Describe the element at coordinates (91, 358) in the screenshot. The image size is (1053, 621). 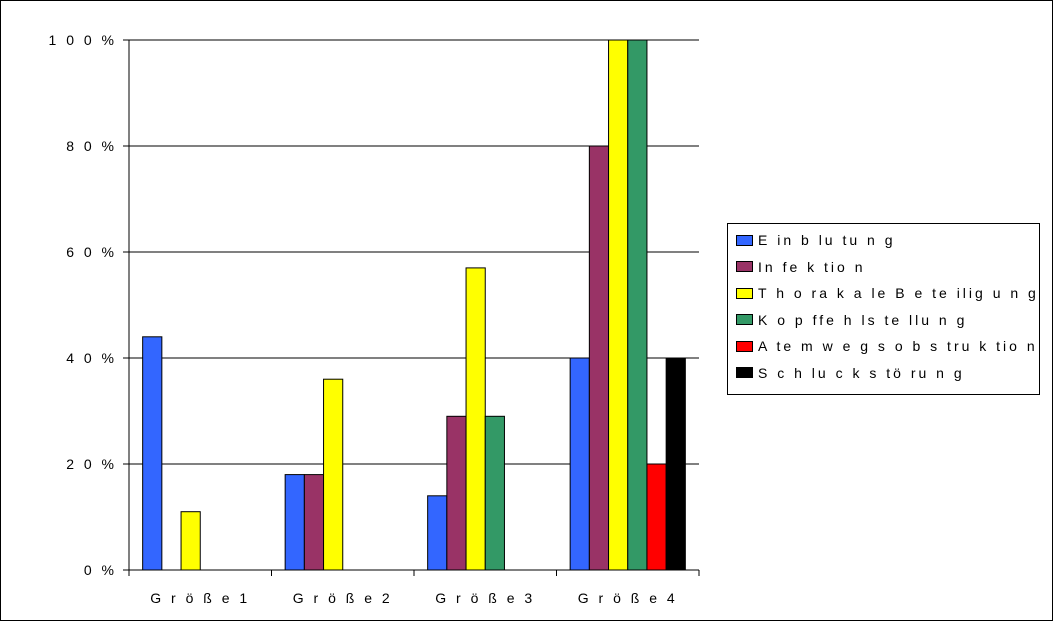
I see `y-tick-label: 4 0 %` at that location.